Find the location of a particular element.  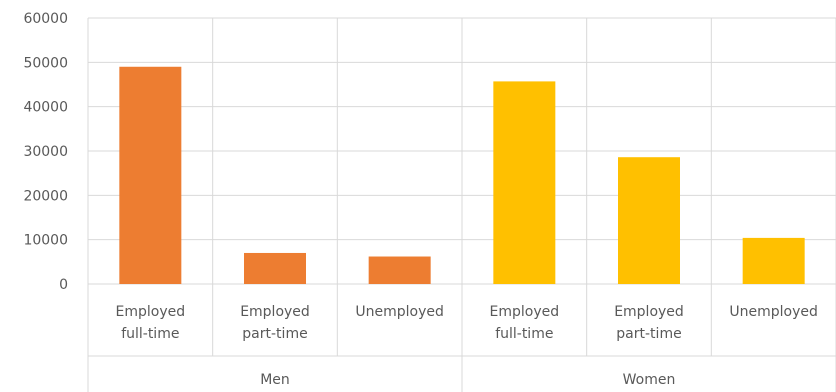

group-label-men: Men is located at coordinates (275, 380).